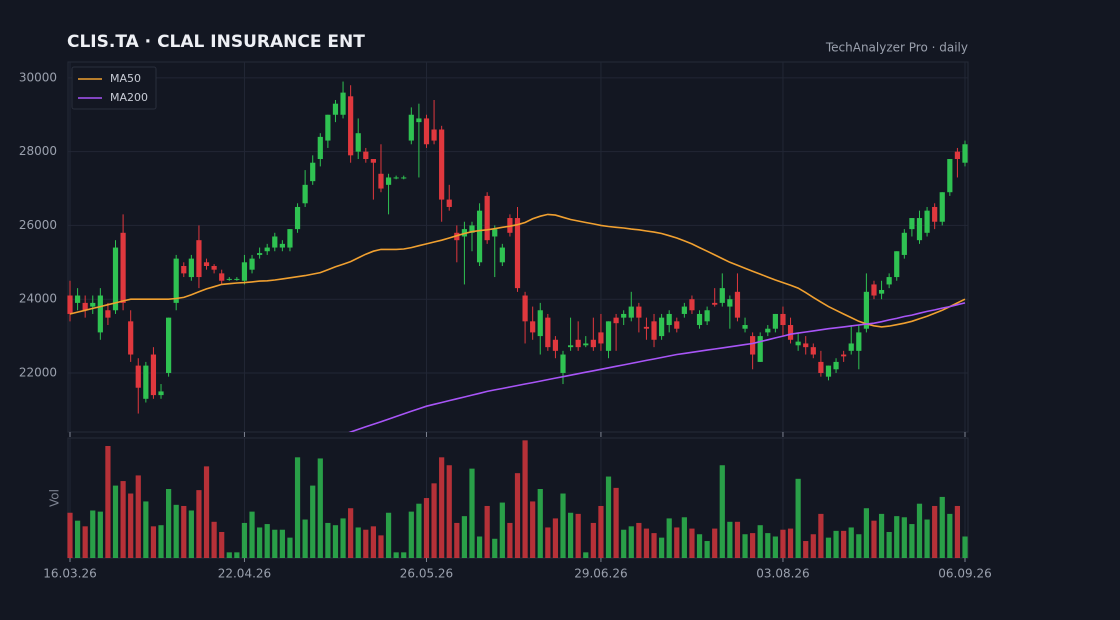 Image resolution: width=1120 pixels, height=620 pixels. Describe the element at coordinates (129, 97) in the screenshot. I see `legend-label: MA200` at that location.